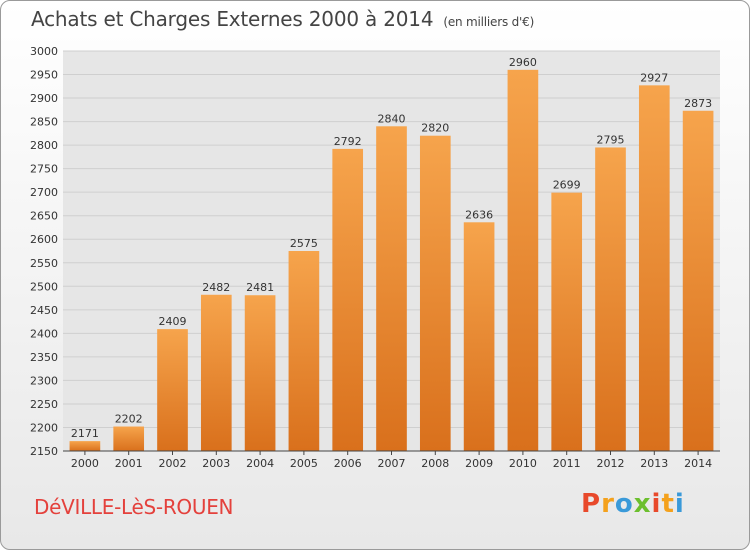 The width and height of the screenshot is (750, 550). What do you see at coordinates (44, 239) in the screenshot?
I see `y-tick-label: 2600` at bounding box center [44, 239].